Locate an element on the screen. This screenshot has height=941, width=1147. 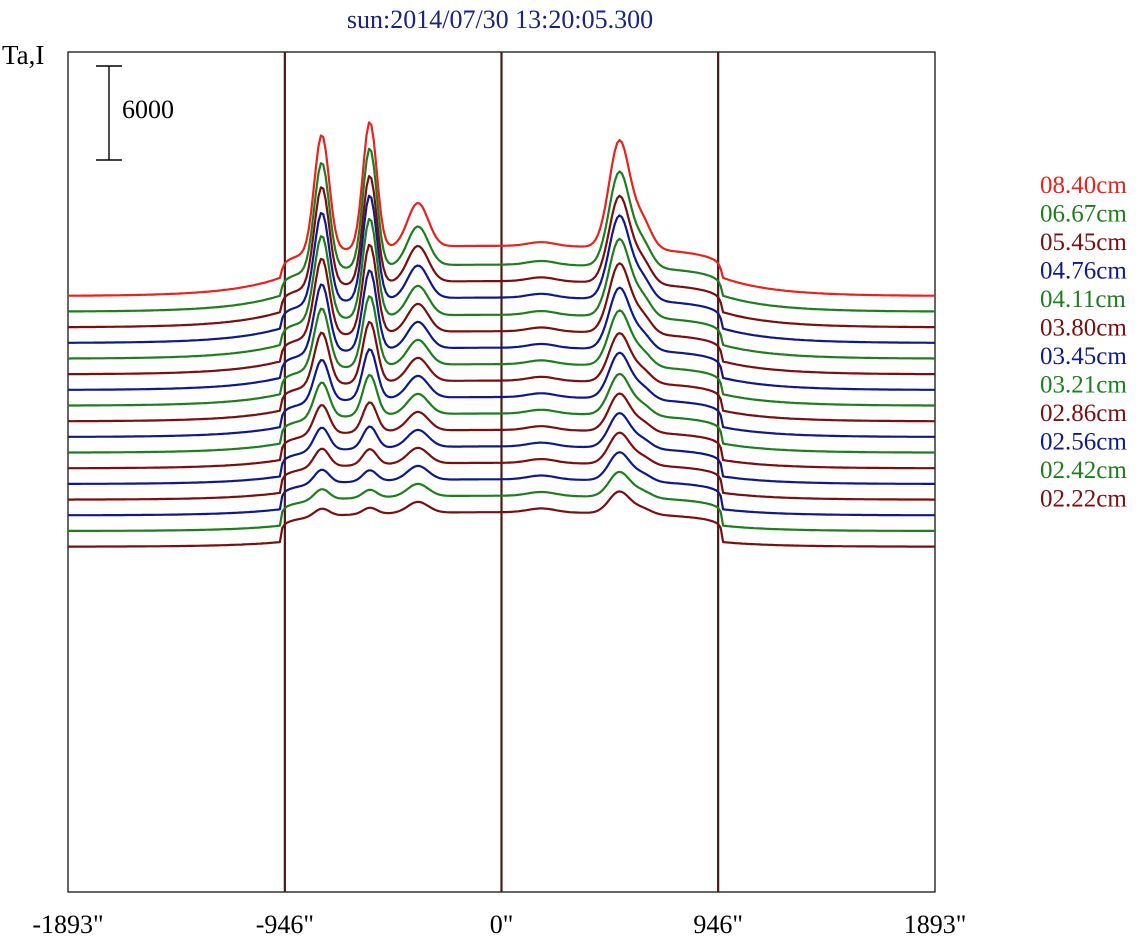
legend-entry-2: 05.45cm is located at coordinates (1083, 242).